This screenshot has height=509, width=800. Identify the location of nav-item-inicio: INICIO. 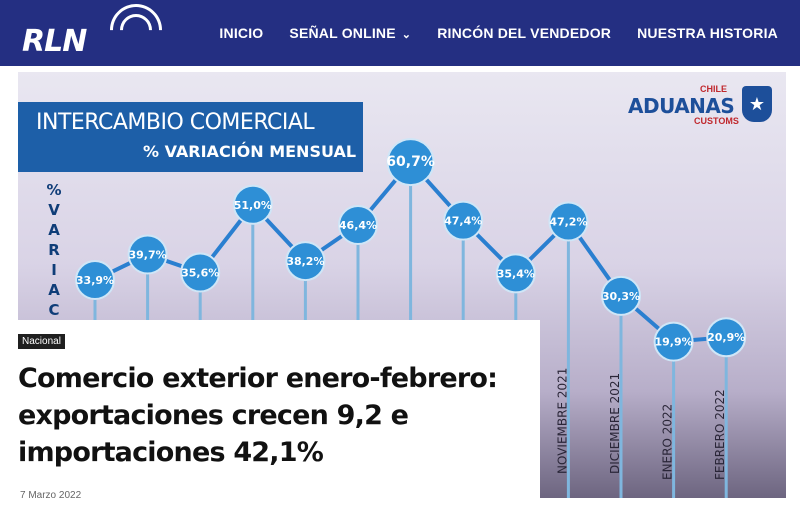
(241, 33).